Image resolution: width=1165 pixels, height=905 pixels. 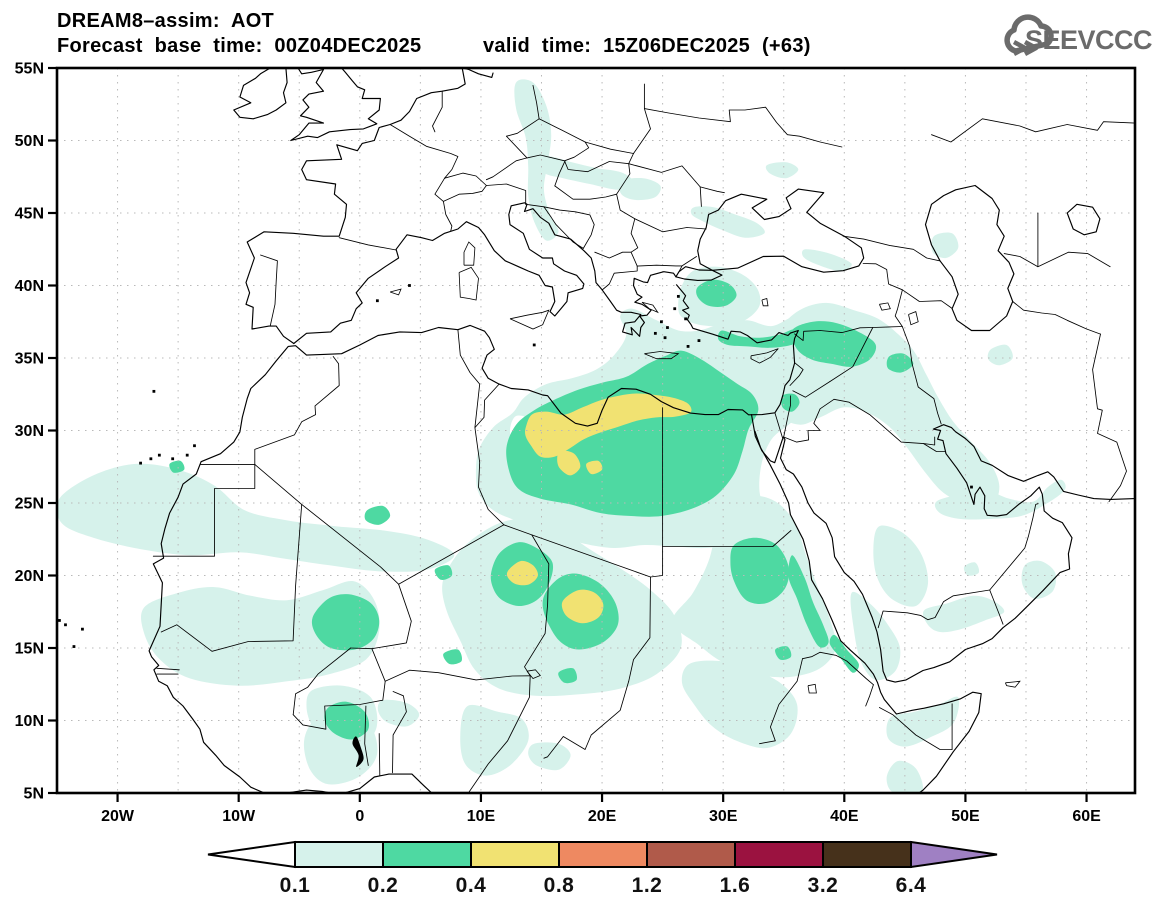 I want to click on lon-tick-label: 20E, so click(x=602, y=816).